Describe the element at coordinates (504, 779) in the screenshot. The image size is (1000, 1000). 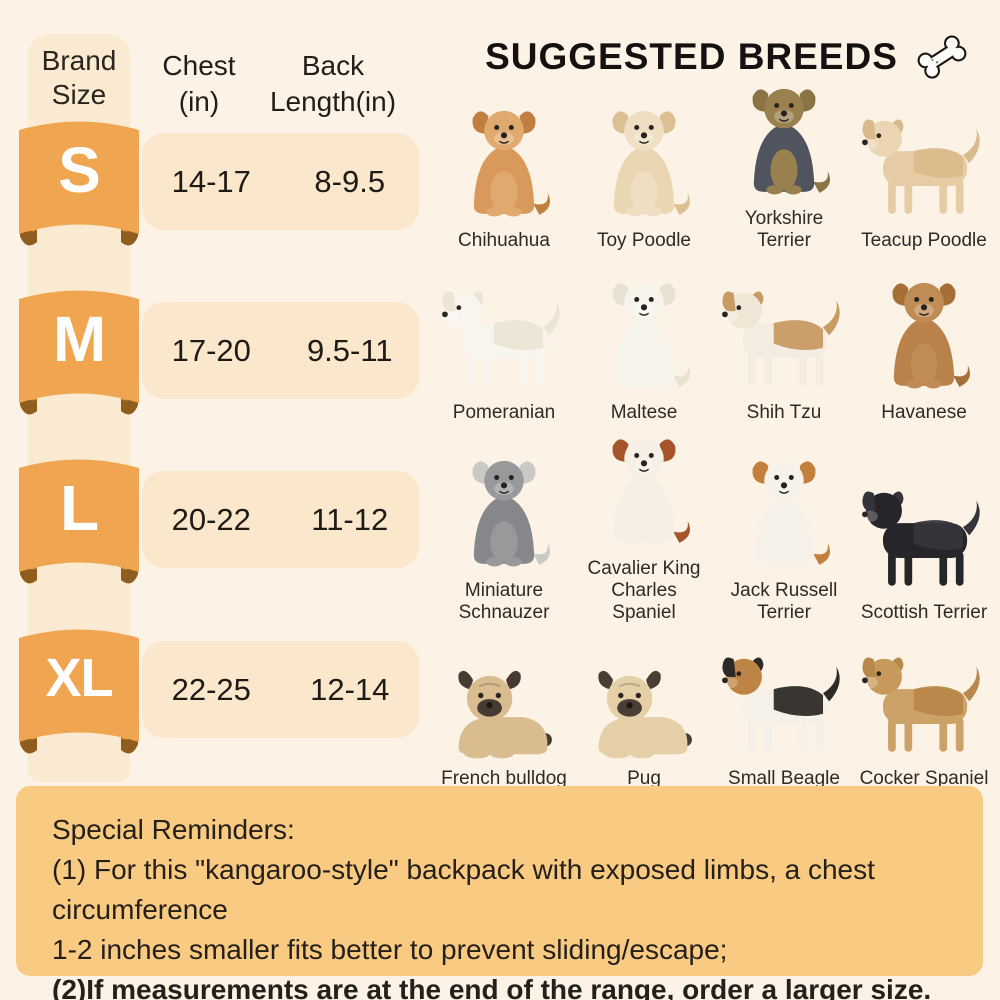
I see `breed-name: French bulldog` at that location.